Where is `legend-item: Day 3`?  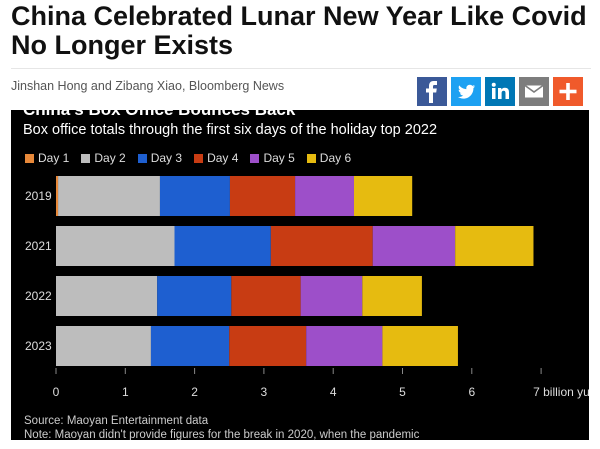 legend-item: Day 3 is located at coordinates (160, 158).